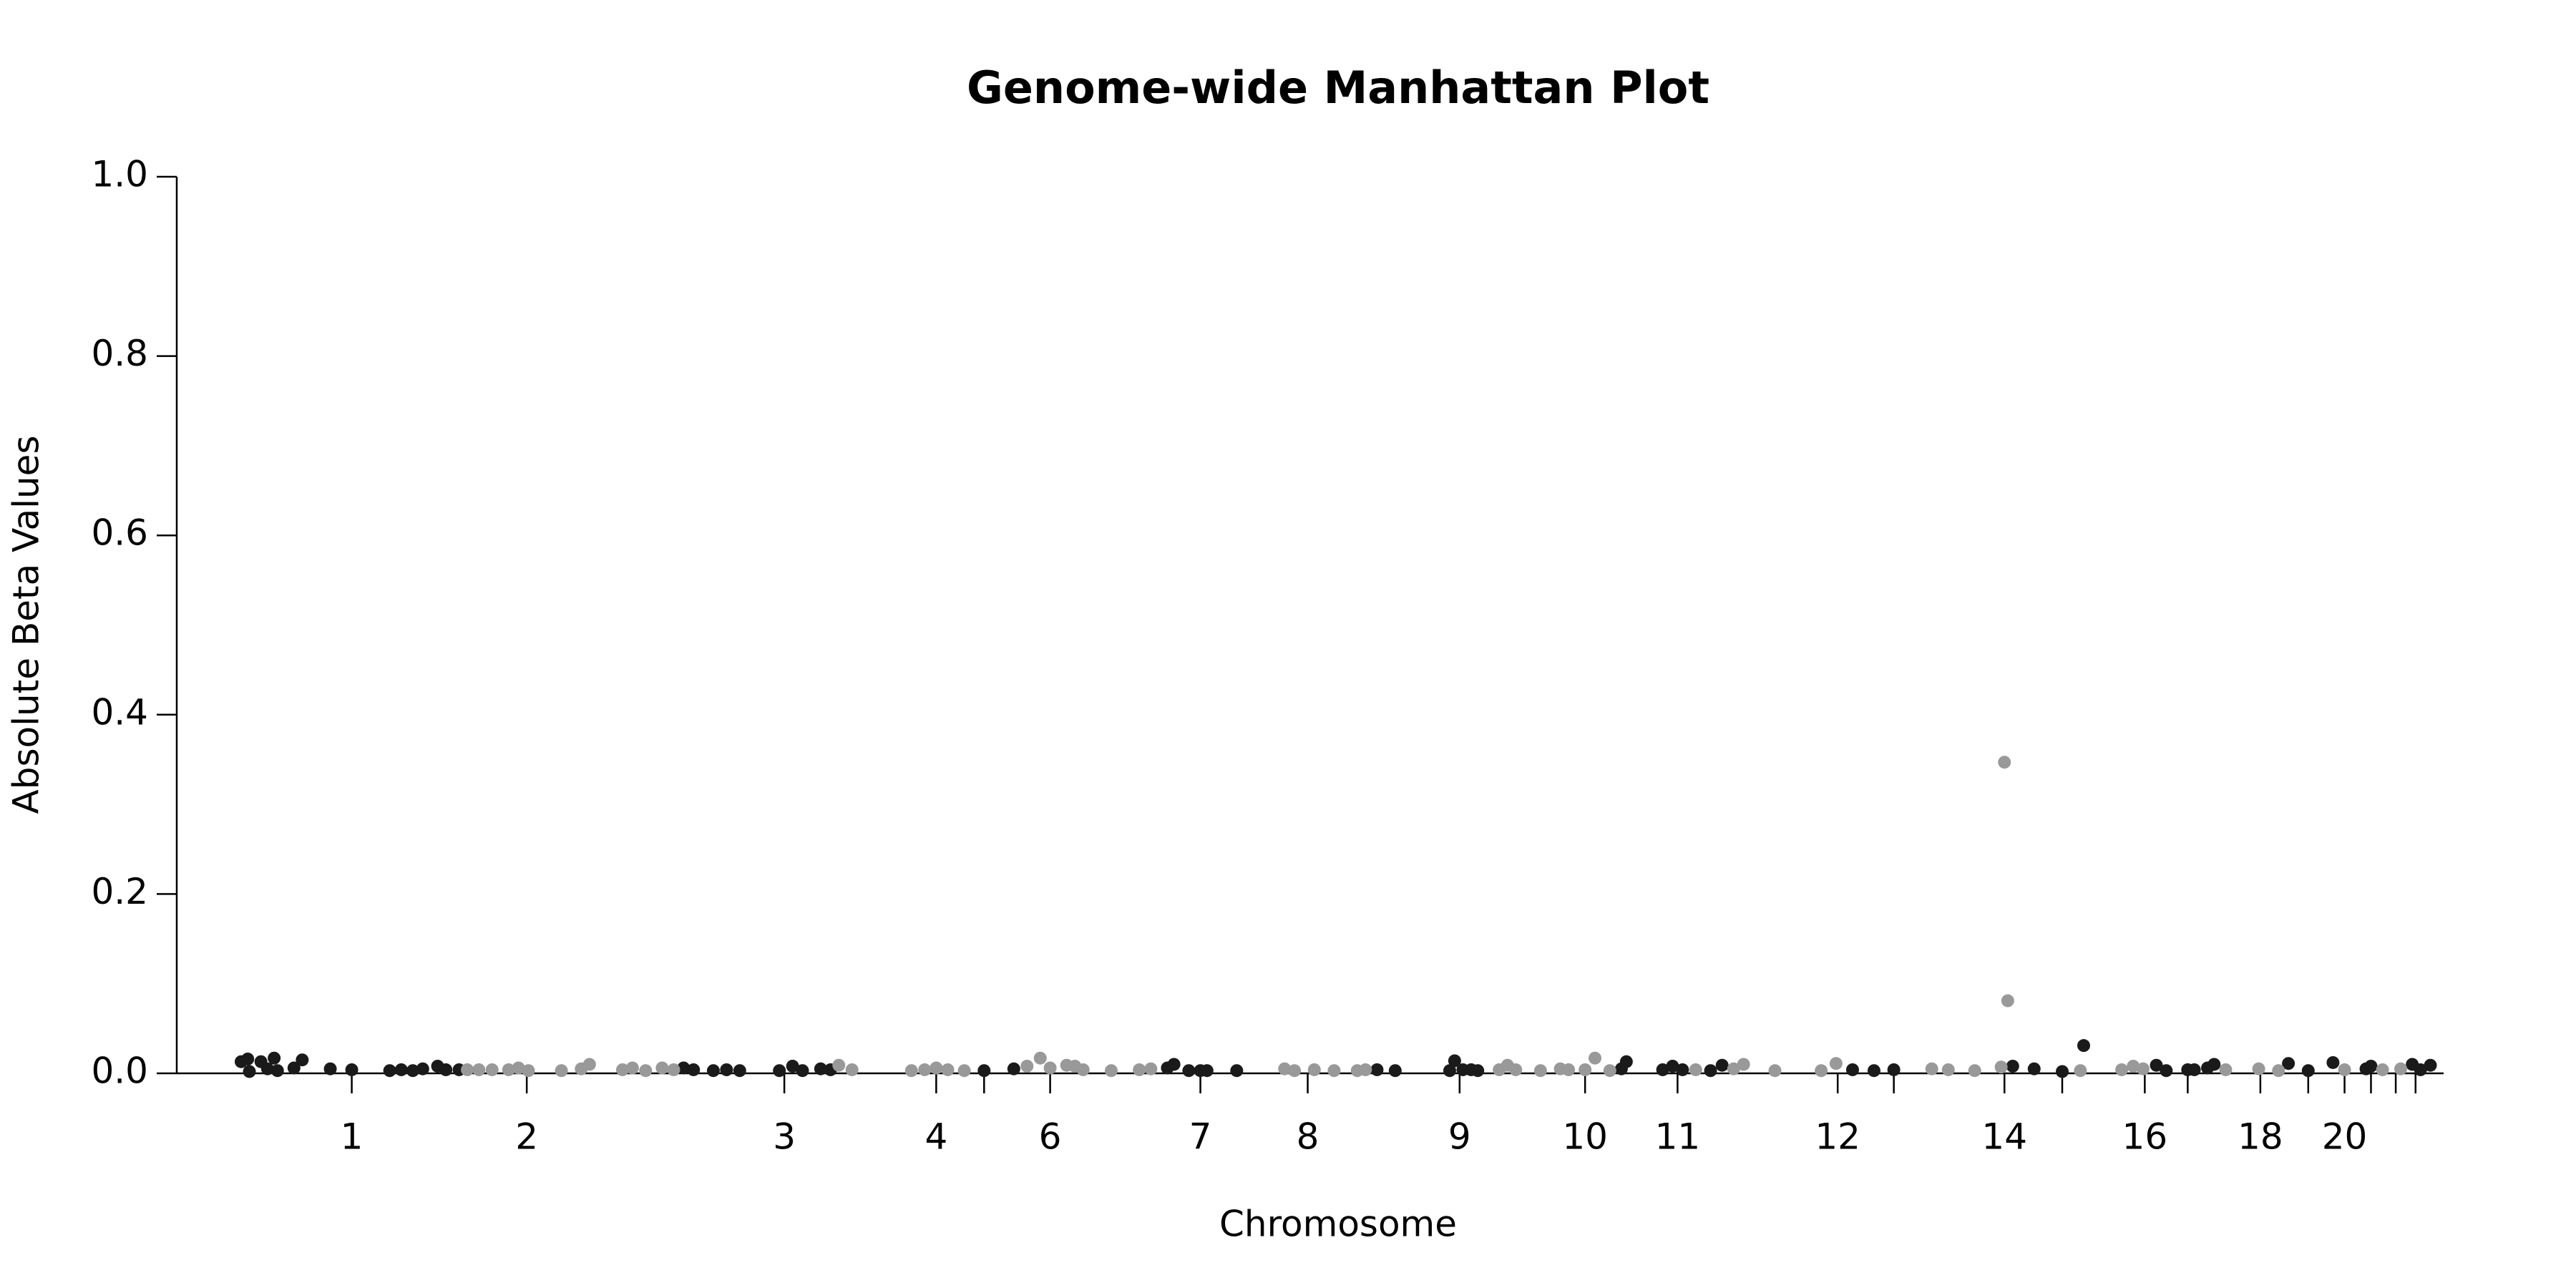 The width and height of the screenshot is (2576, 1288). I want to click on x-axis-label: Chromosome, so click(1338, 1224).